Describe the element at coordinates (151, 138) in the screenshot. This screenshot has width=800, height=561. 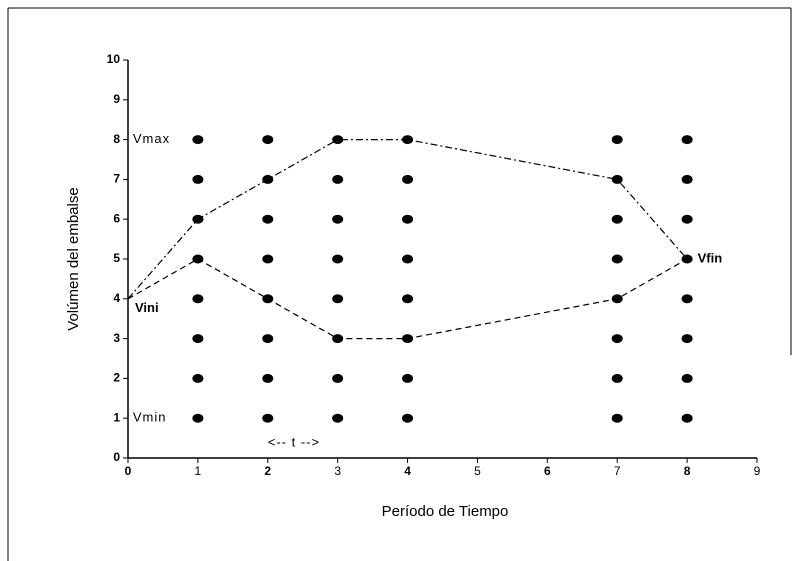
I see `annotation: Vmax` at that location.